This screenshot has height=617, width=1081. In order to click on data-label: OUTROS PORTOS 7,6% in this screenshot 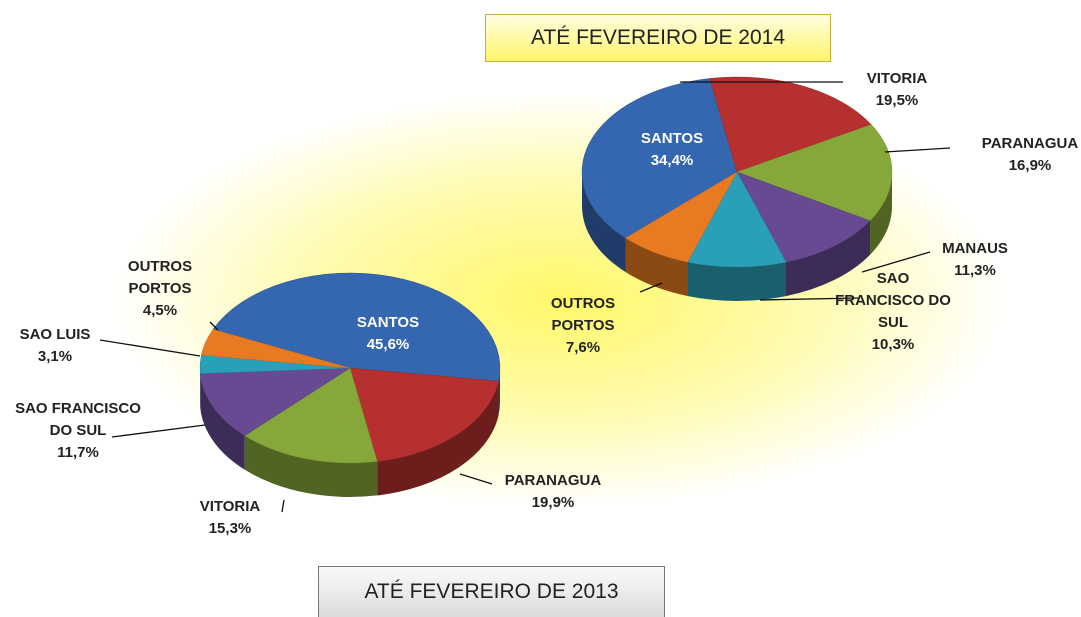, I will do `click(583, 326)`.